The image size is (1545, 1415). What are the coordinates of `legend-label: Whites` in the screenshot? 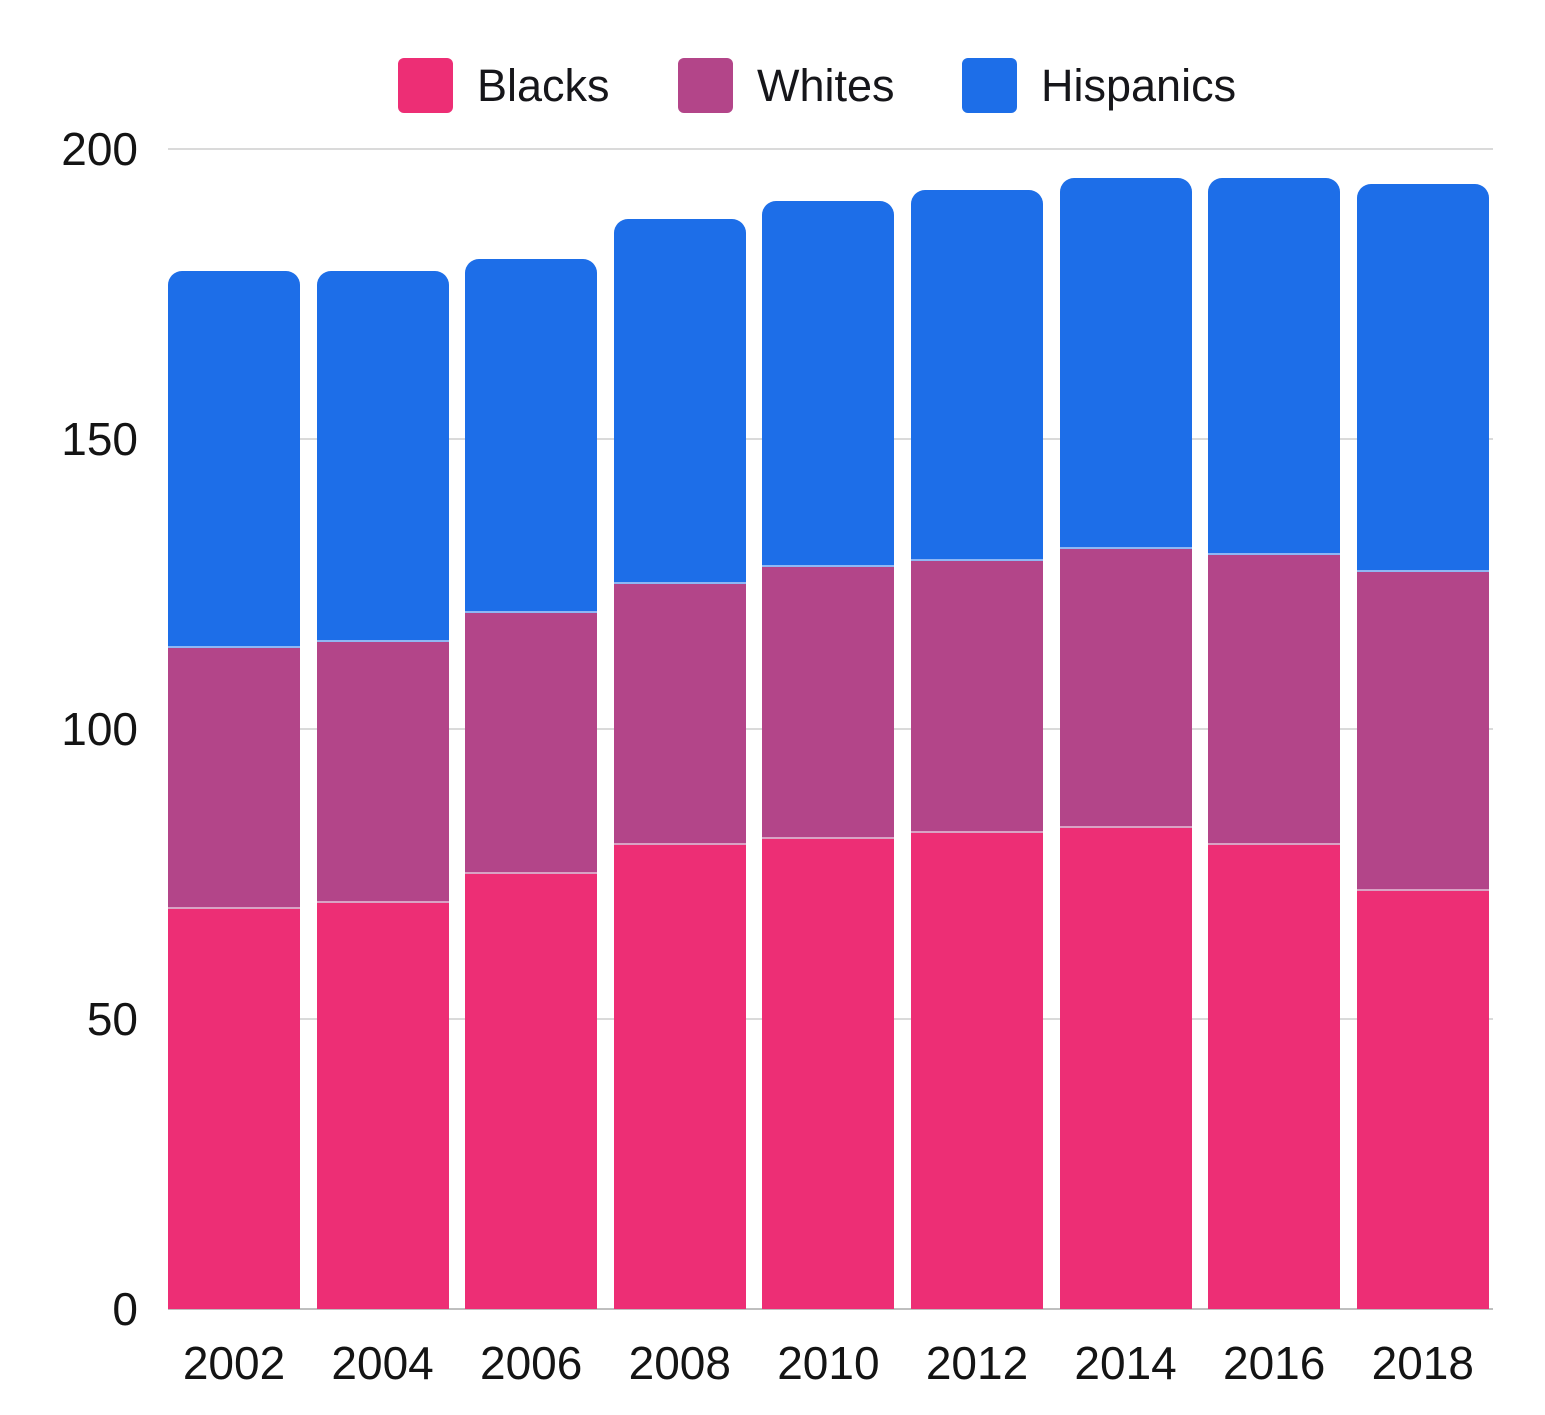 It's located at (826, 85).